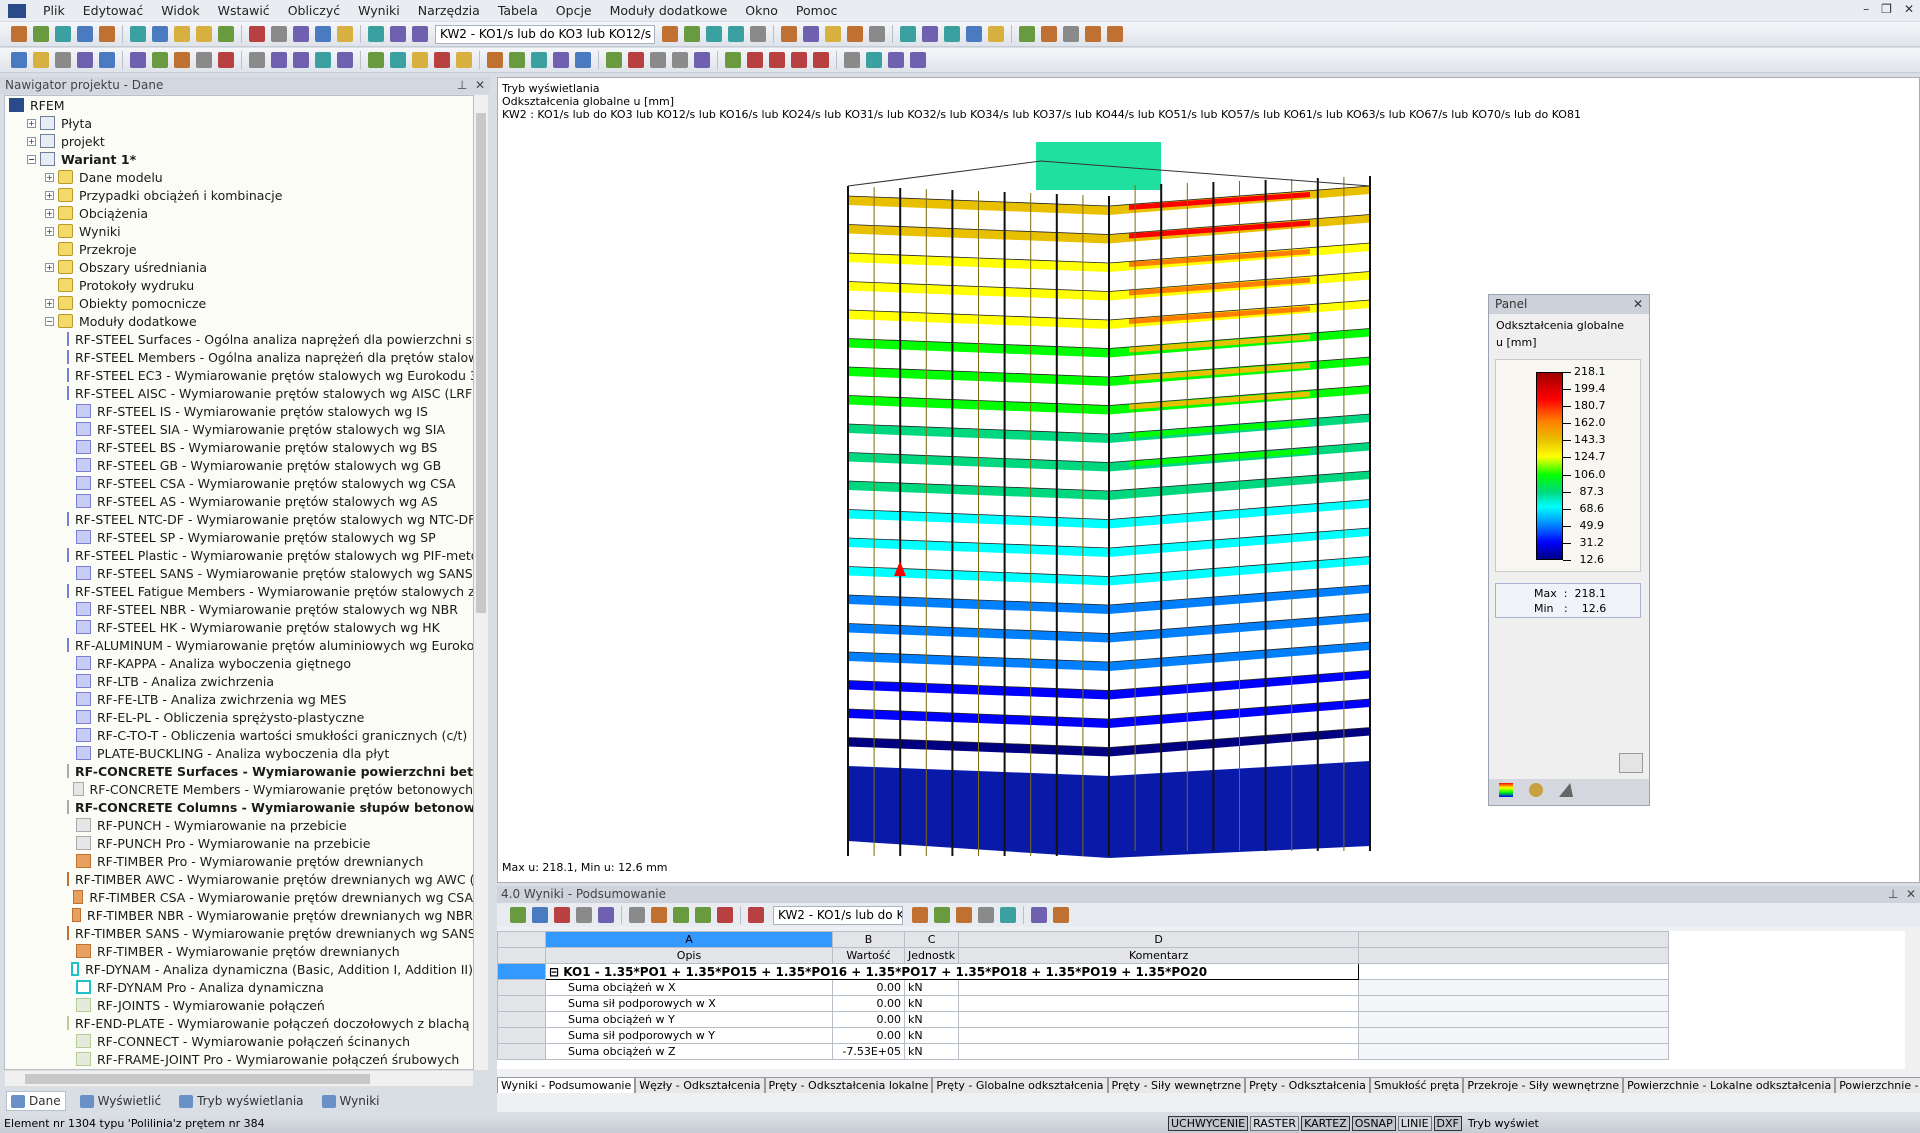 This screenshot has height=1133, width=1920. I want to click on insert-member-icon, so click(63, 60).